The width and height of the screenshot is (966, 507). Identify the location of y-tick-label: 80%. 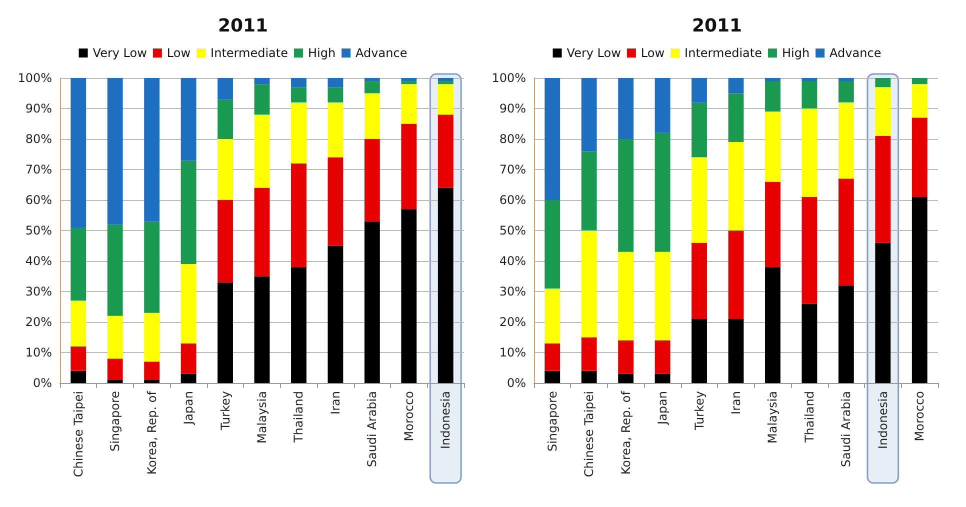
(38, 139).